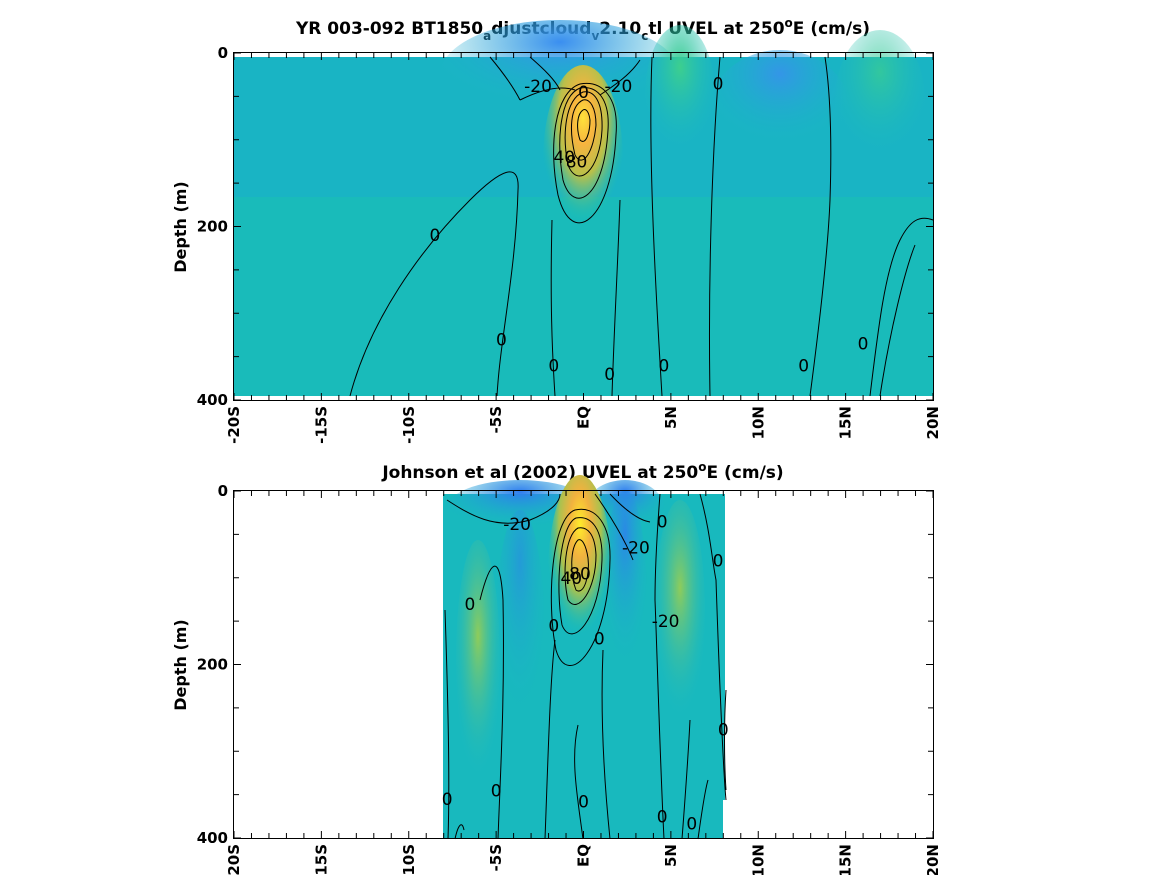 This screenshot has width=1167, height=875. I want to click on contour-lines, so click(585, 666).